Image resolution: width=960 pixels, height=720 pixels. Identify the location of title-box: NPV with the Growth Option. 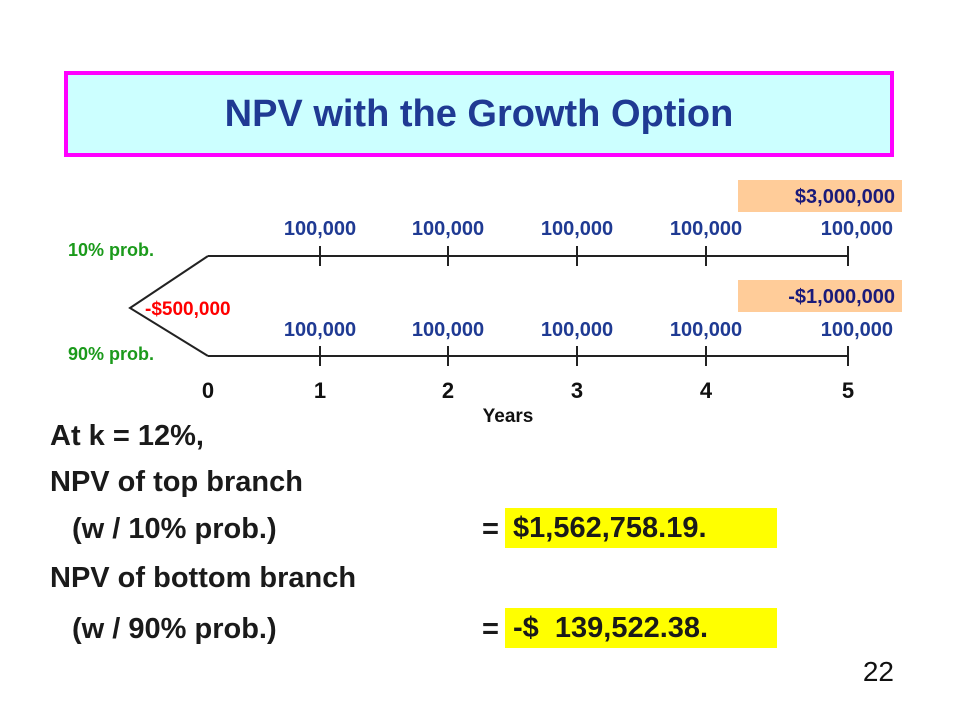
(479, 114).